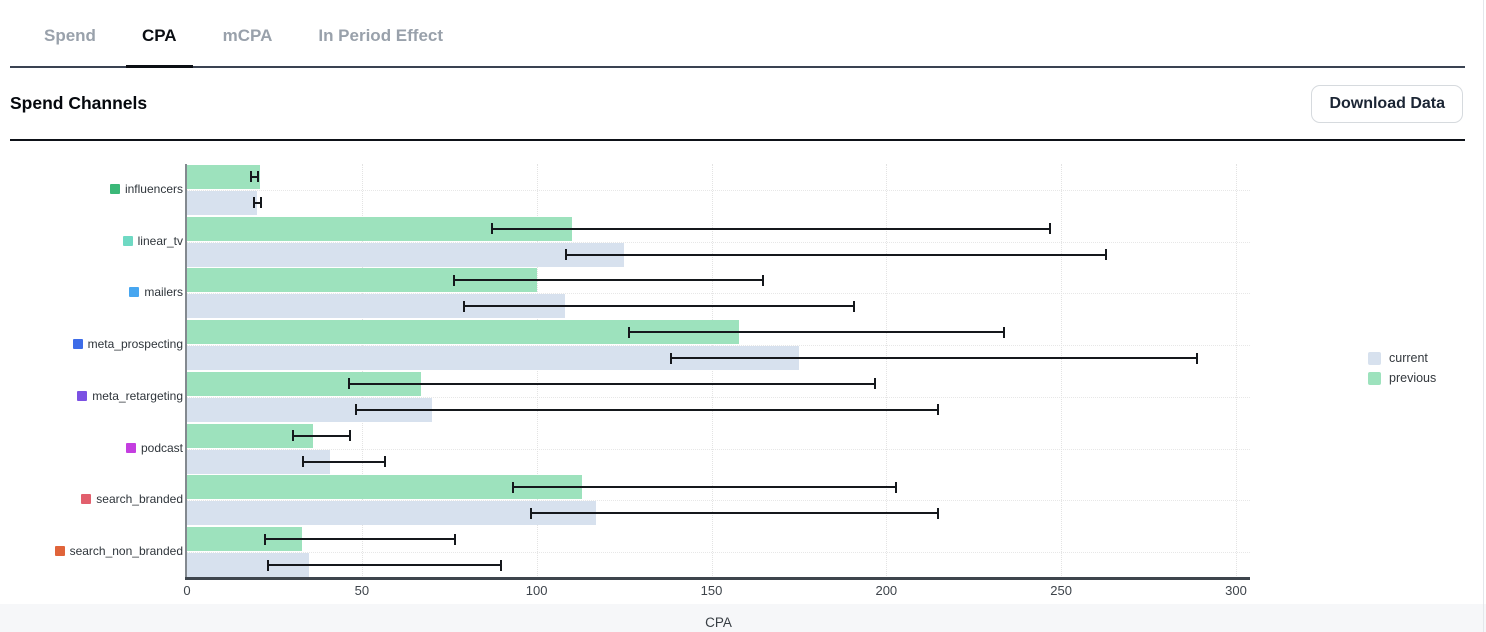 The image size is (1486, 632). I want to click on error-bar-previous-podcast, so click(321, 436).